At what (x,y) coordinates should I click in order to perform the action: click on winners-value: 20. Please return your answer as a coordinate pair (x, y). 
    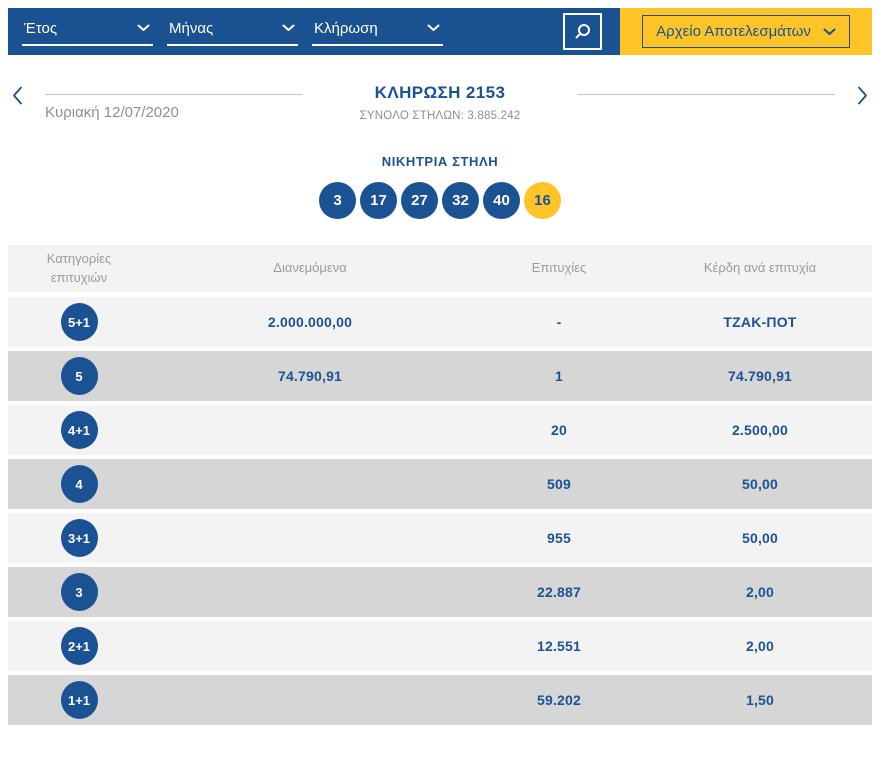
    Looking at the image, I should click on (559, 430).